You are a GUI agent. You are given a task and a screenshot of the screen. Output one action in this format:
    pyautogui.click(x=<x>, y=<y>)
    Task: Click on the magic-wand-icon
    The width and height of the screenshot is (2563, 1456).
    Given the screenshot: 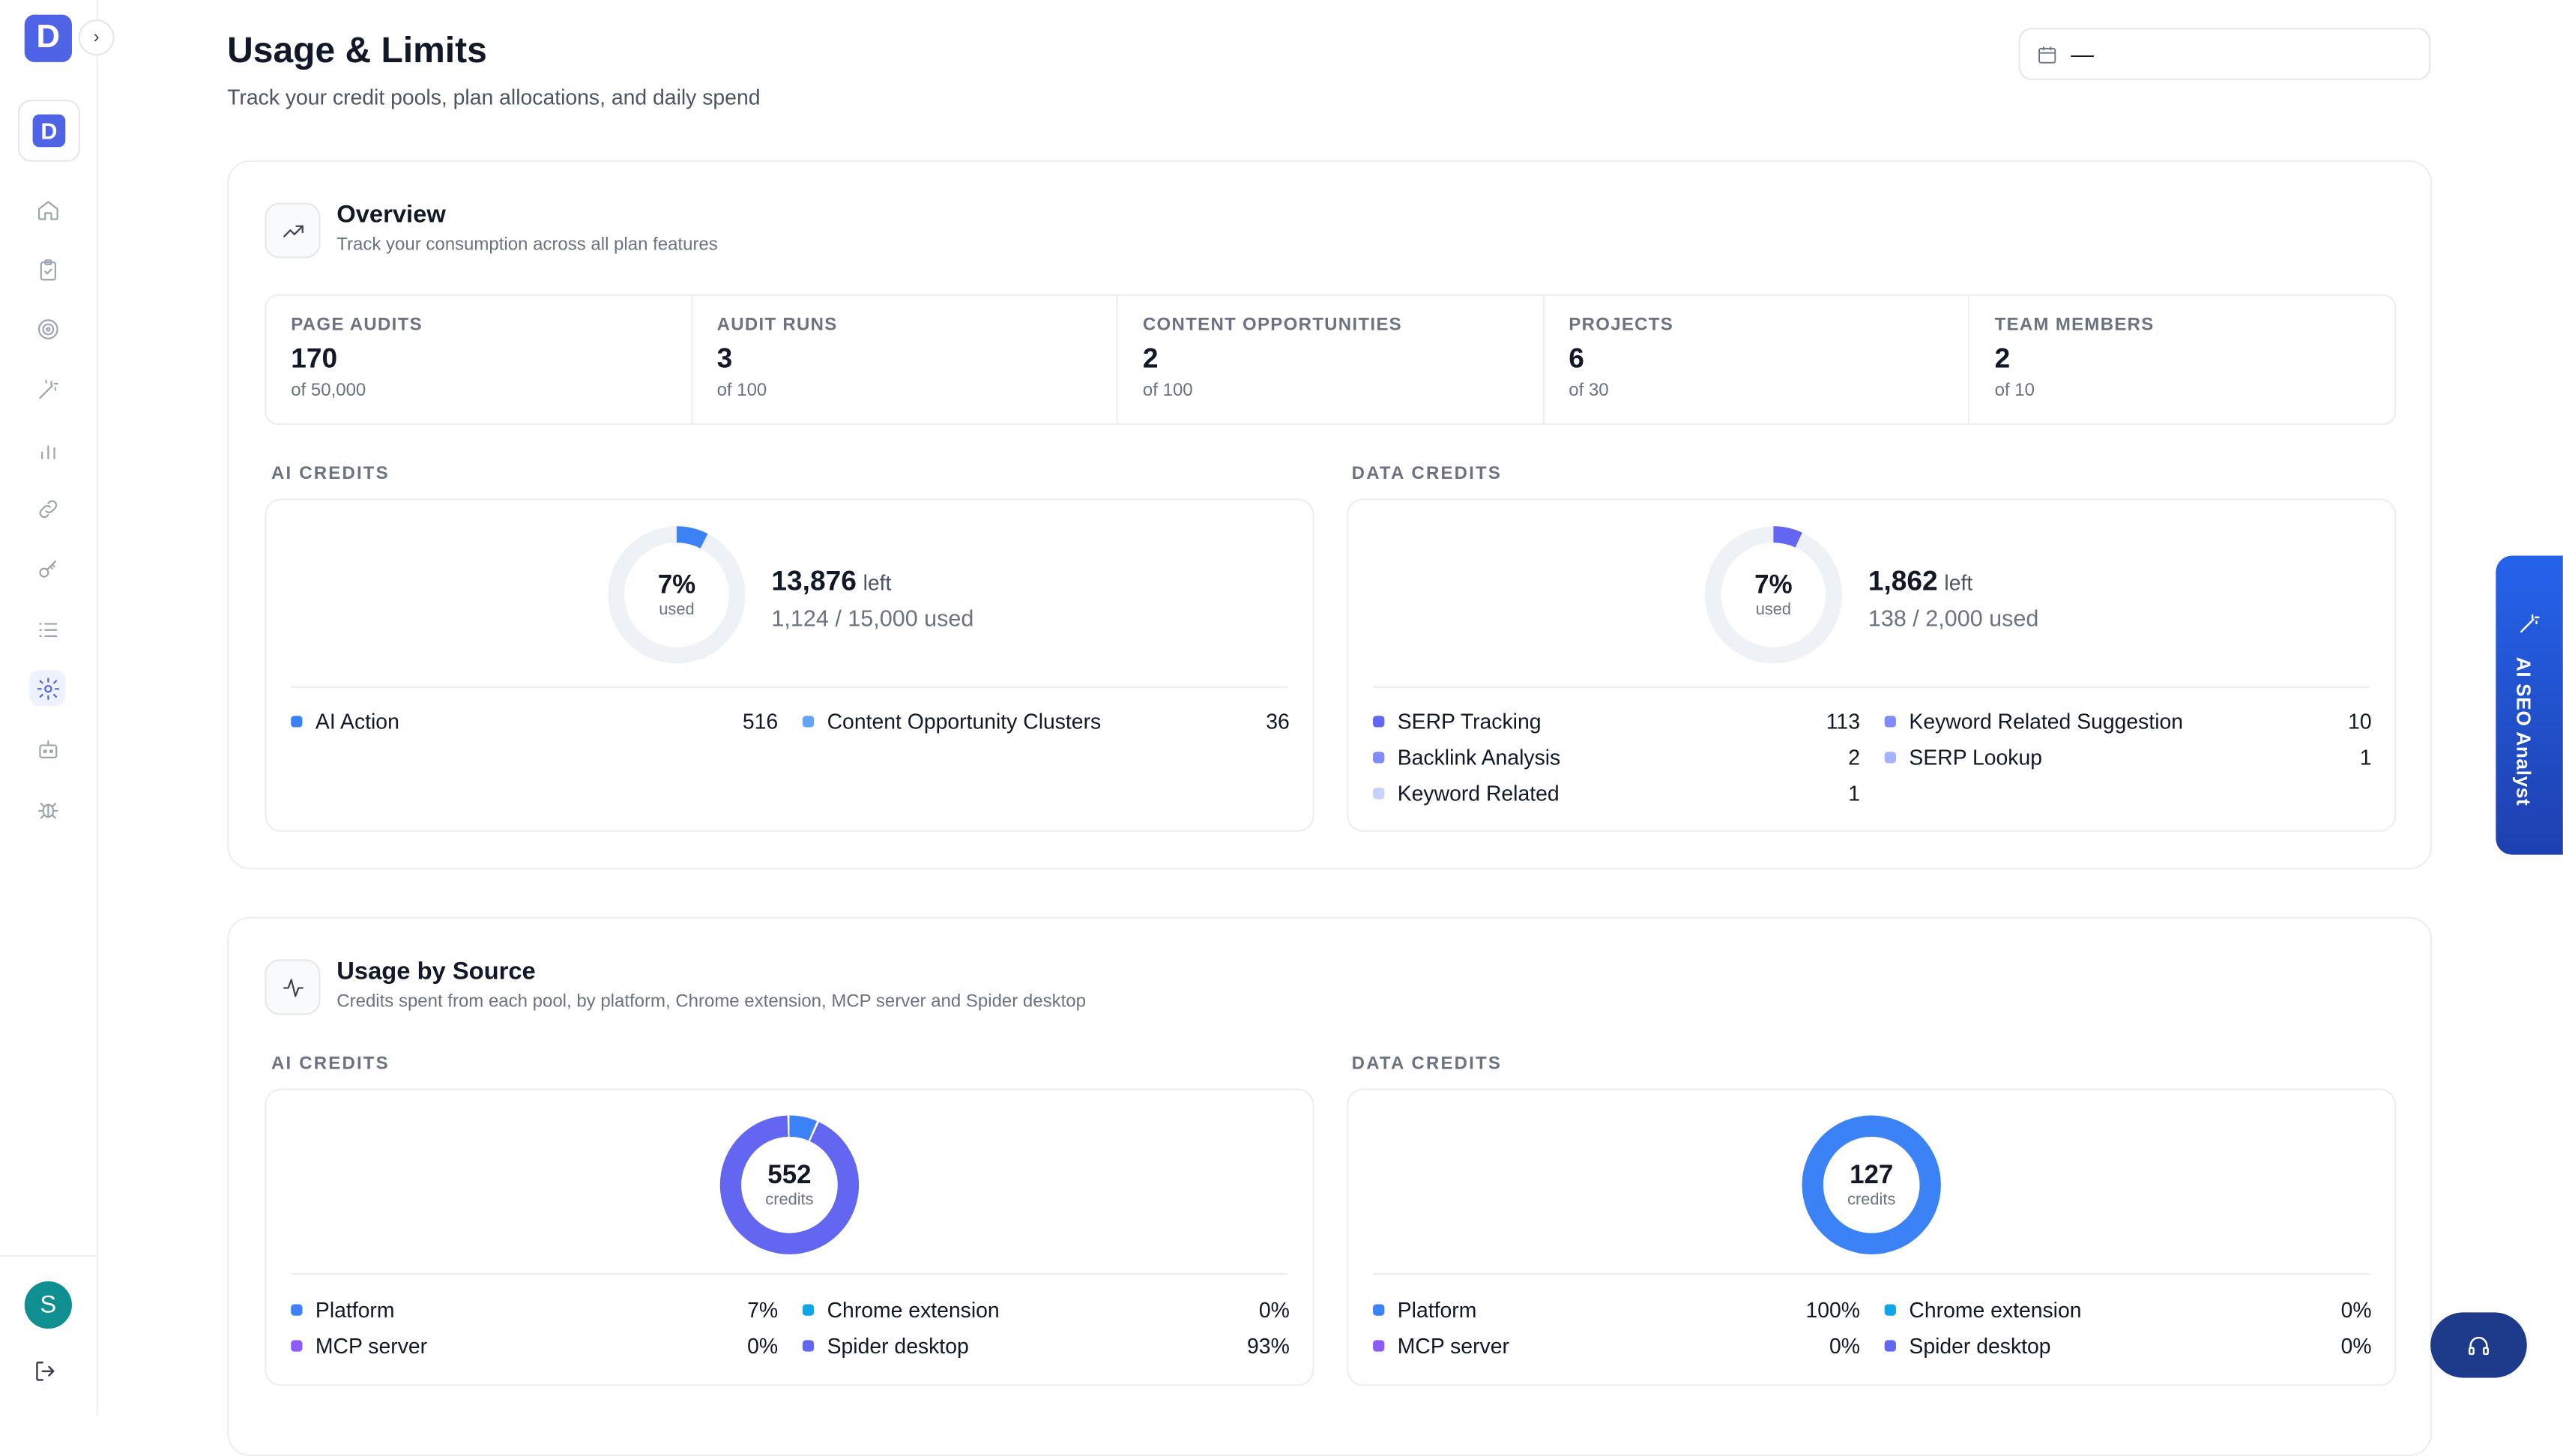 What is the action you would take?
    pyautogui.click(x=47, y=389)
    